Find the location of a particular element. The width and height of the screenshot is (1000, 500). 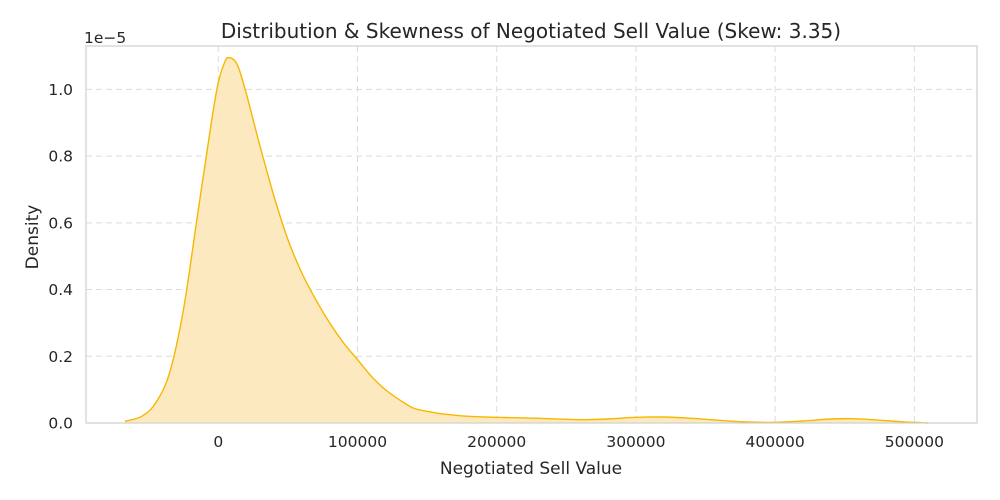

y-tick-label: 0.2 is located at coordinates (60, 357).